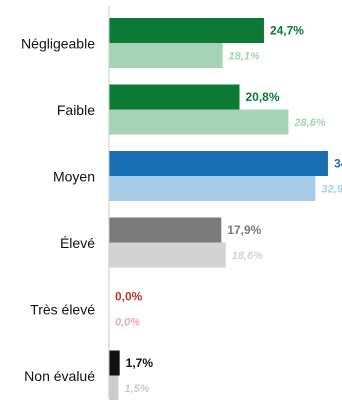  Describe the element at coordinates (262, 97) in the screenshot. I see `value-label-primary-faible: 20,8%` at that location.